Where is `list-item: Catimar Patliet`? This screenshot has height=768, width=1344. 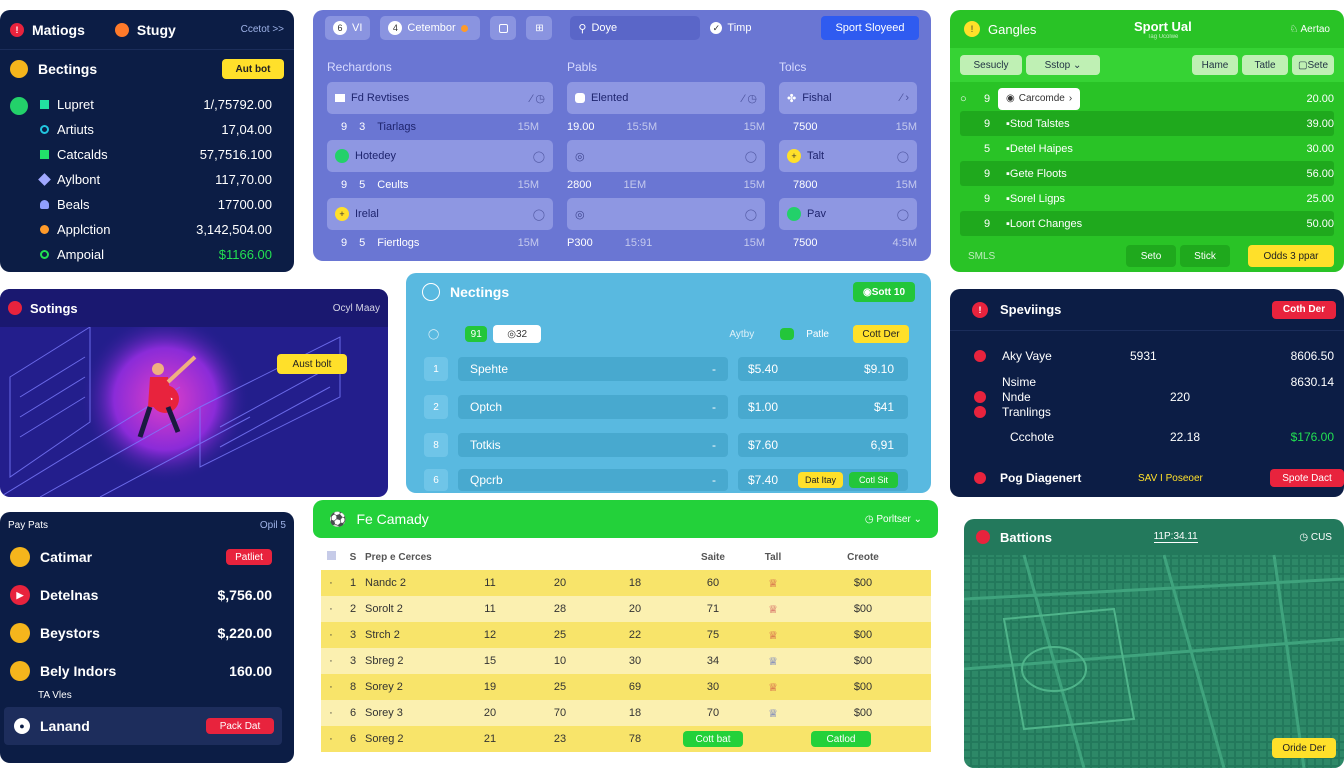
list-item: Catimar Patliet is located at coordinates (147, 557).